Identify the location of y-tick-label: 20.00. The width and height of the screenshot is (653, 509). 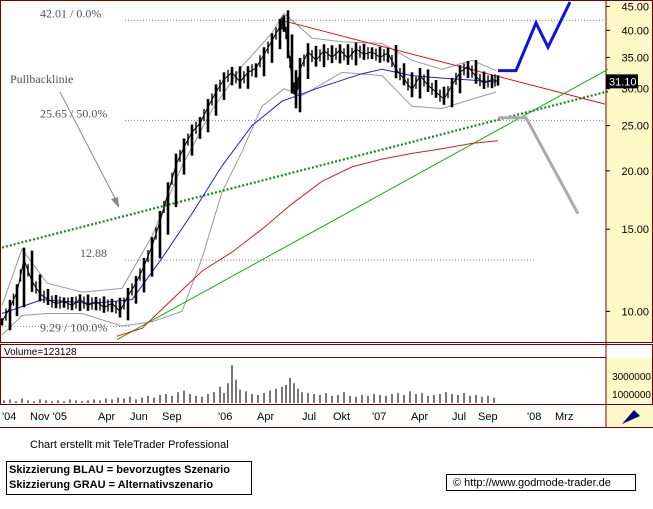
(635, 172).